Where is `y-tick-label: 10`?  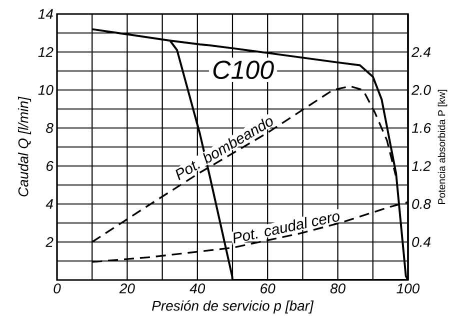
y-tick-label: 10 is located at coordinates (46, 90).